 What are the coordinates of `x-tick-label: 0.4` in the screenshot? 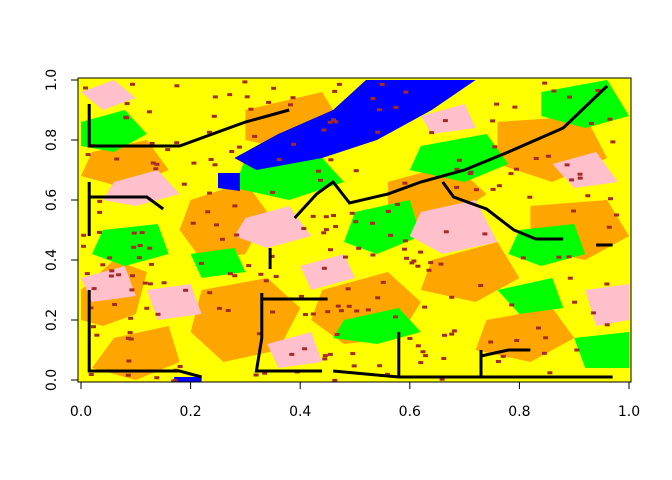 It's located at (300, 412).